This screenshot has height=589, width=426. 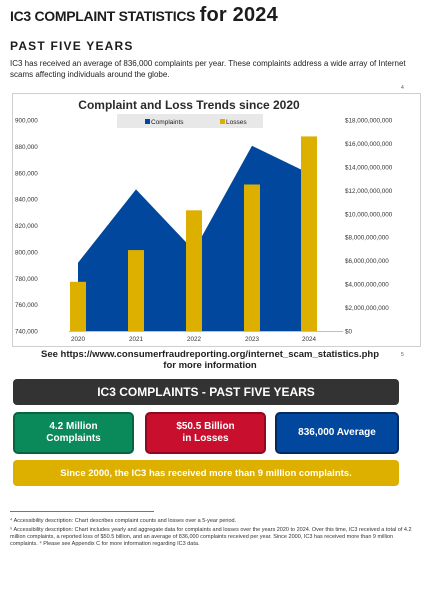 What do you see at coordinates (26, 226) in the screenshot?
I see `left-tick-label: 820,000` at bounding box center [26, 226].